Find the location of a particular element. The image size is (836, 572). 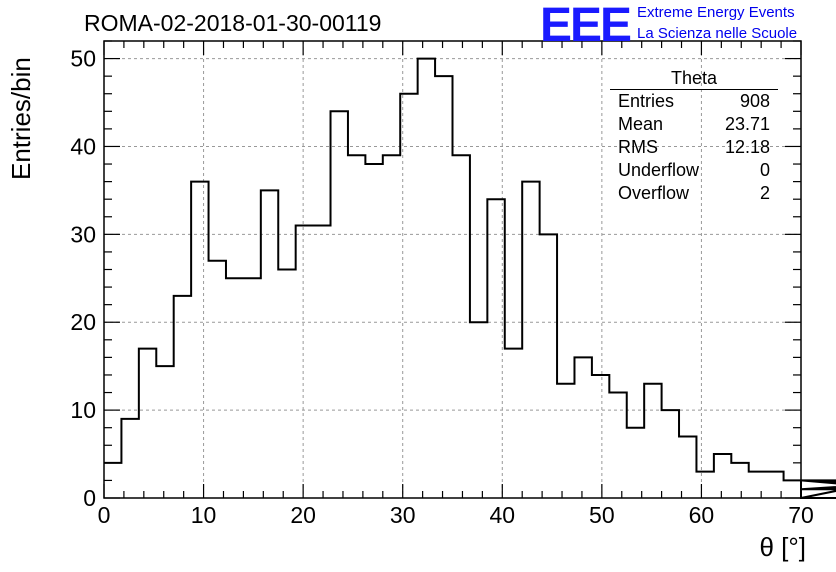

stats-row-underflow: Underflow 0 is located at coordinates (694, 170).